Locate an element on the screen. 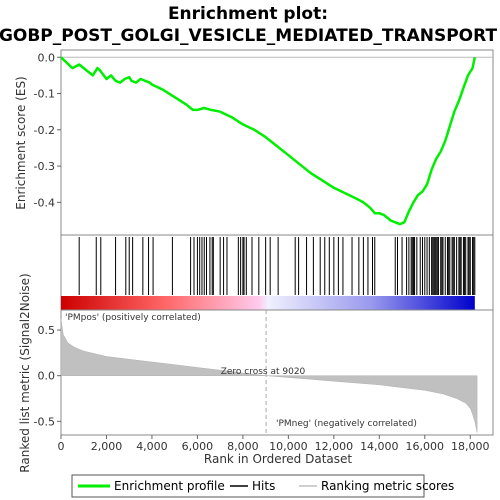 The image size is (500, 500). rank-ytick-label: -0.5 is located at coordinates (44, 421).